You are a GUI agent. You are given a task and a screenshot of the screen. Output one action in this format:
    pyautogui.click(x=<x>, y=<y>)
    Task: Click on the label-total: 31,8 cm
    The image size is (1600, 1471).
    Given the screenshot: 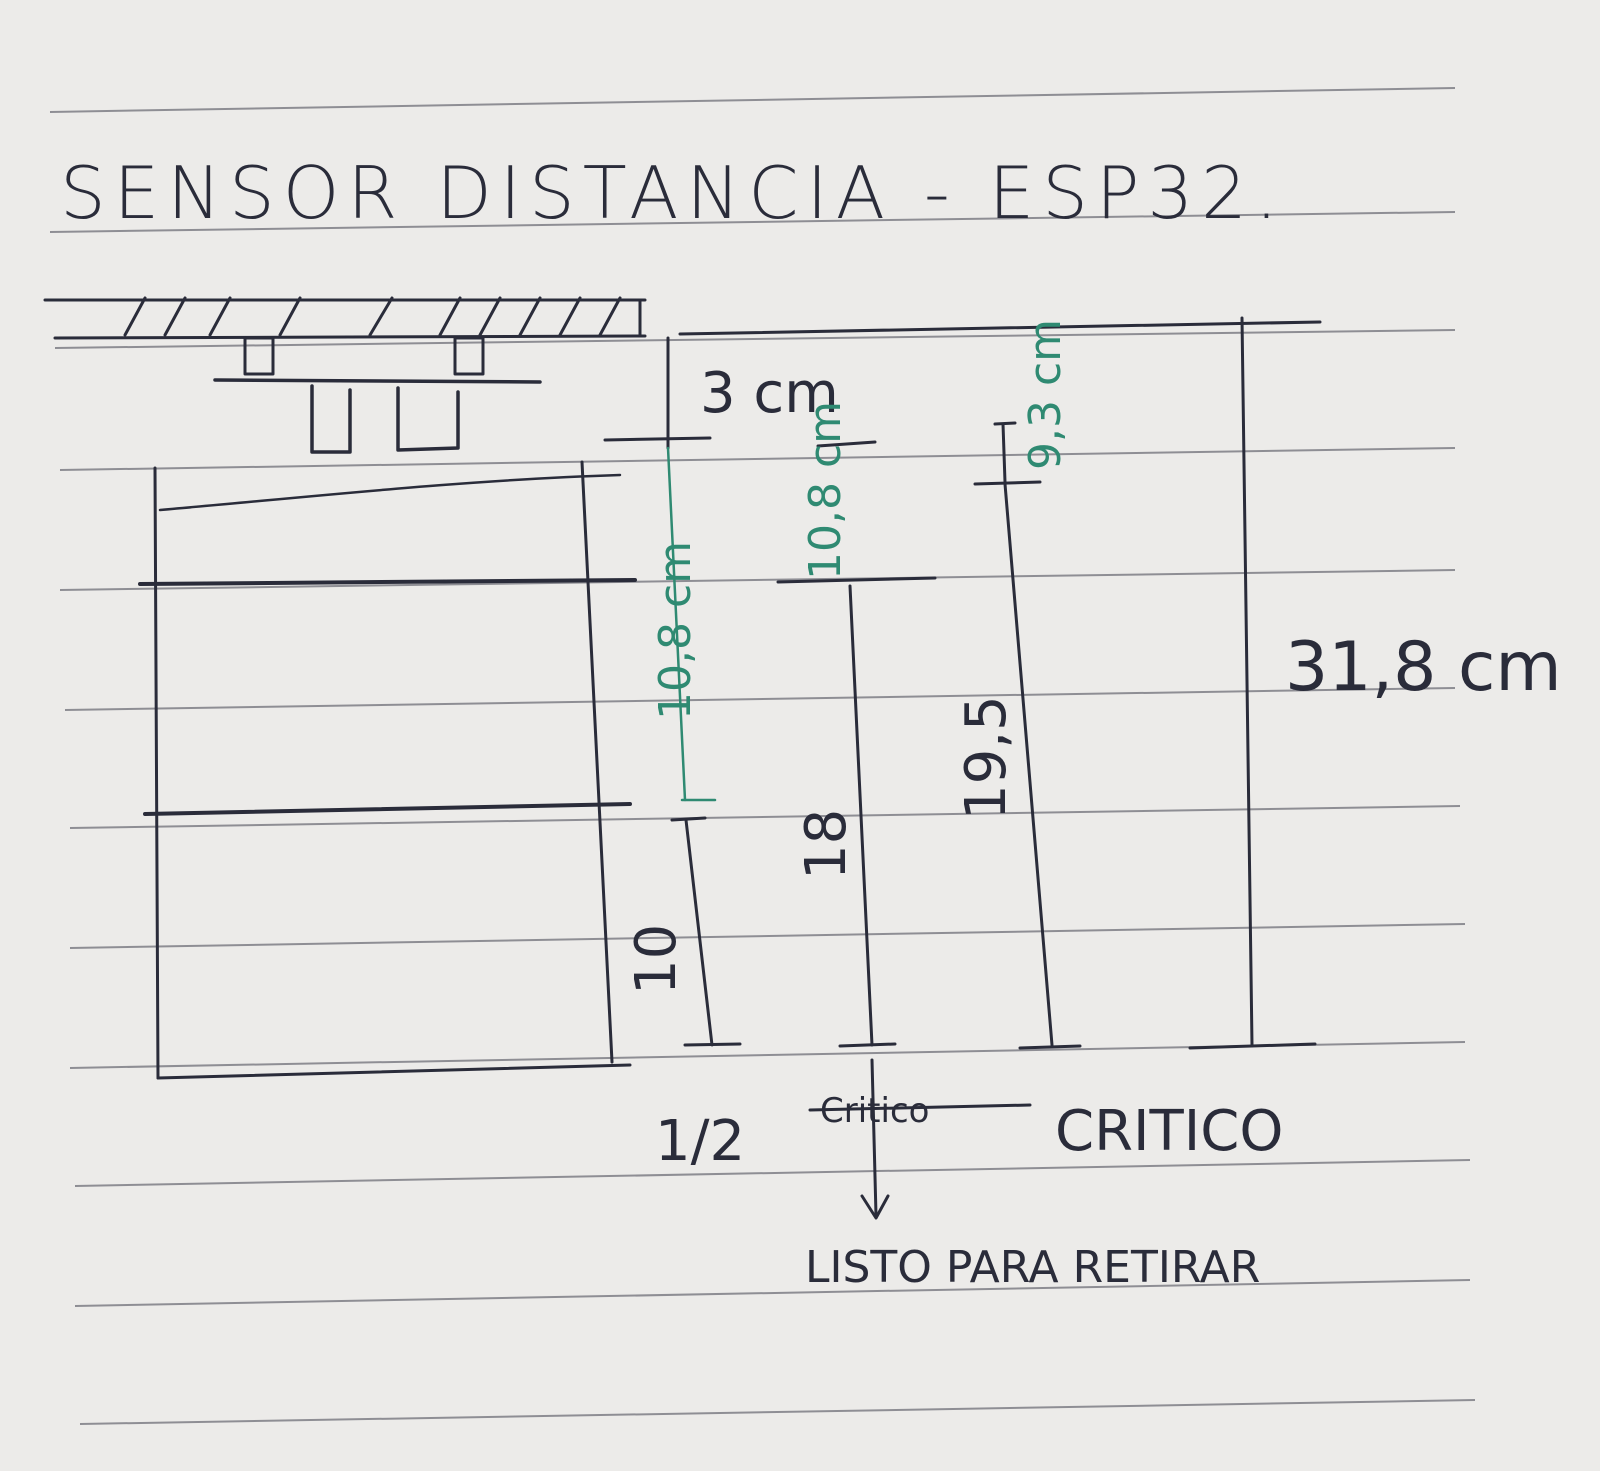 What is the action you would take?
    pyautogui.click(x=1423, y=667)
    